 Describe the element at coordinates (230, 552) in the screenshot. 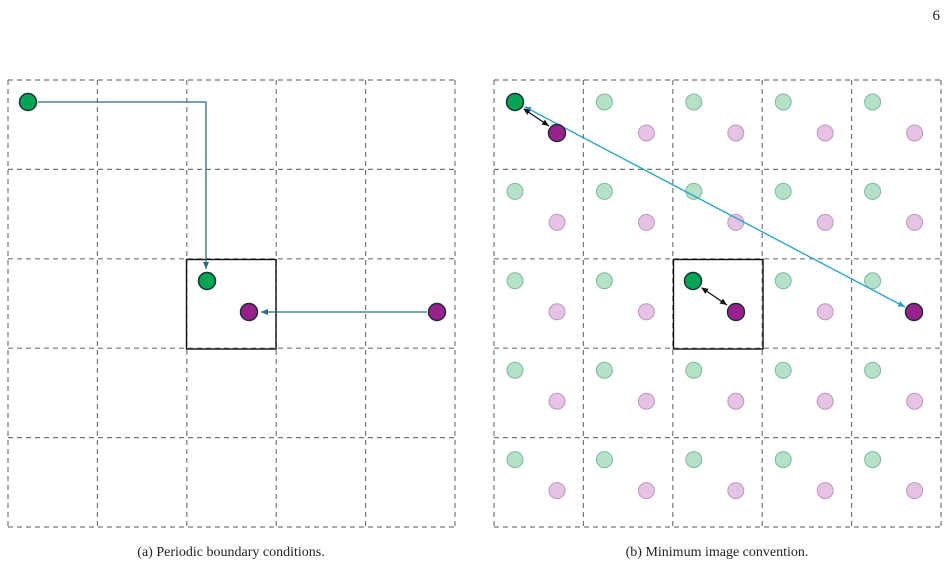

I see `caption: (a) Periodic boundary conditions.` at that location.